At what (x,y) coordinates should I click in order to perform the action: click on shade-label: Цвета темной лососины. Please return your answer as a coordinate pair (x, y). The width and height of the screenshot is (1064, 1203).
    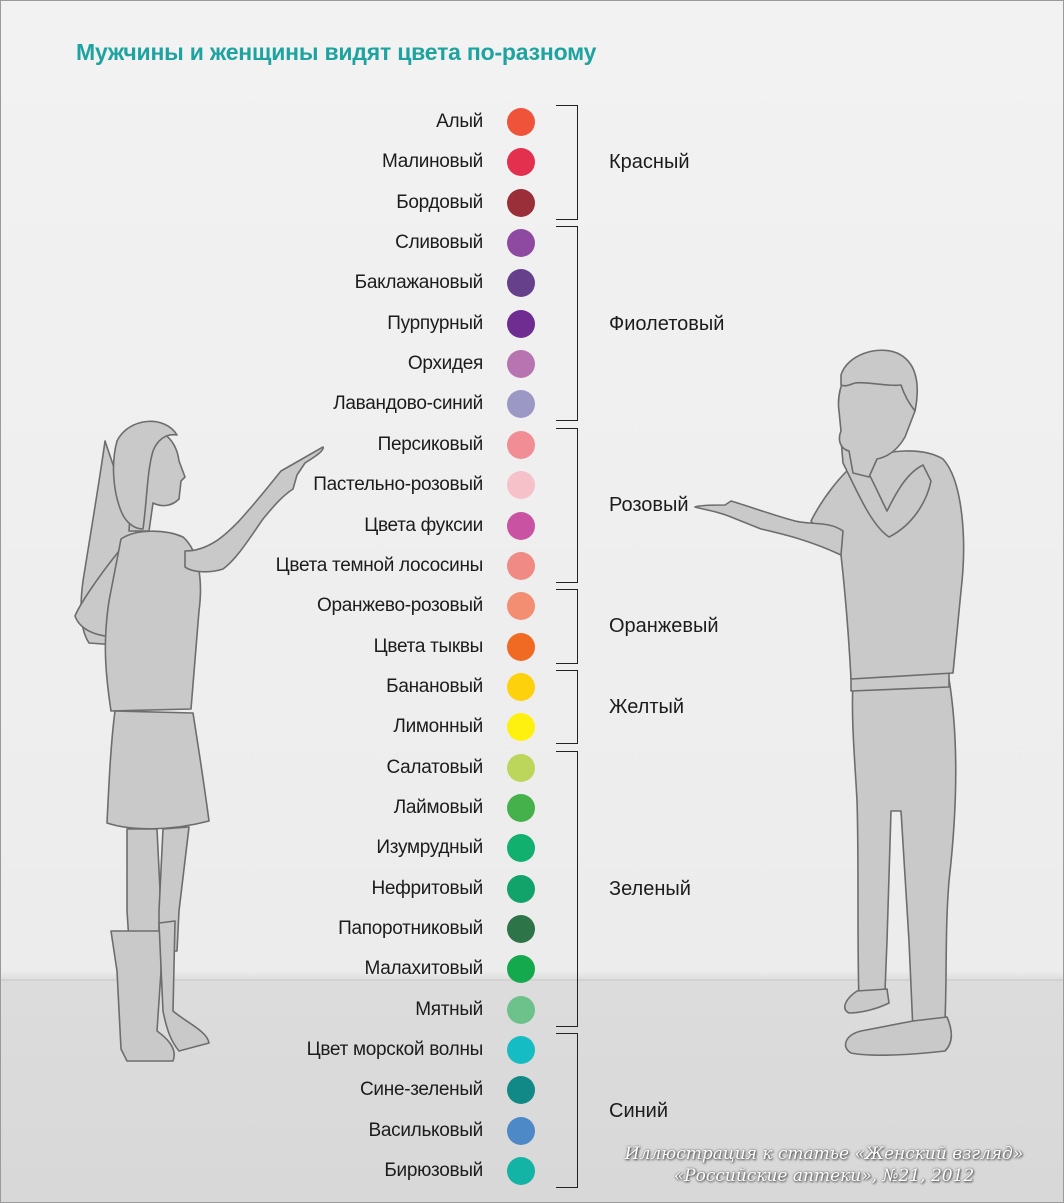
    Looking at the image, I should click on (379, 565).